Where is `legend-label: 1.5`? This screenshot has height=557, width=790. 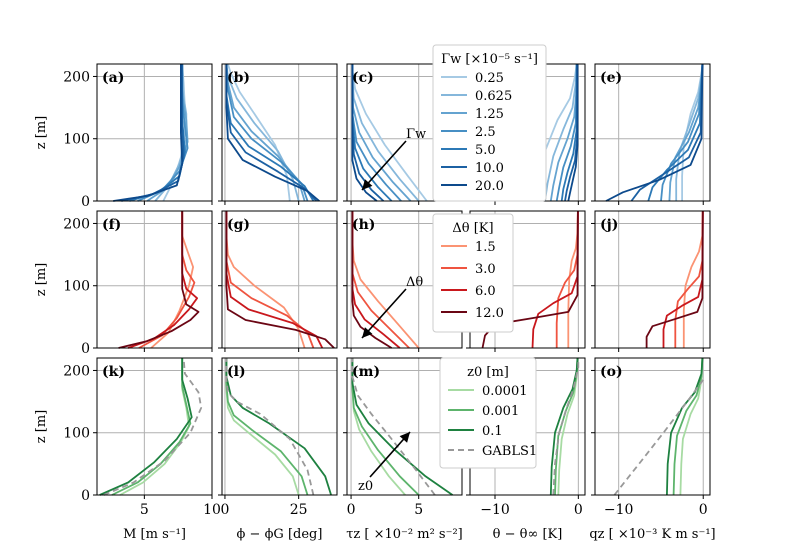
legend-label: 1.5 is located at coordinates (485, 247).